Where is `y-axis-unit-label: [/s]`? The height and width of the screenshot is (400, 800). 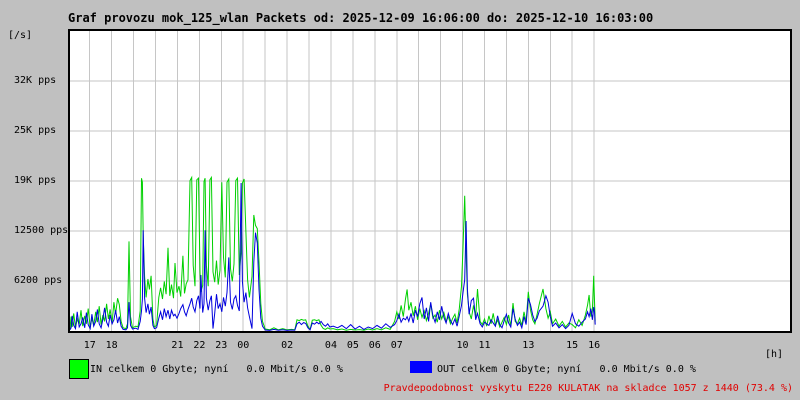
y-axis-unit-label: [/s] is located at coordinates (20, 35).